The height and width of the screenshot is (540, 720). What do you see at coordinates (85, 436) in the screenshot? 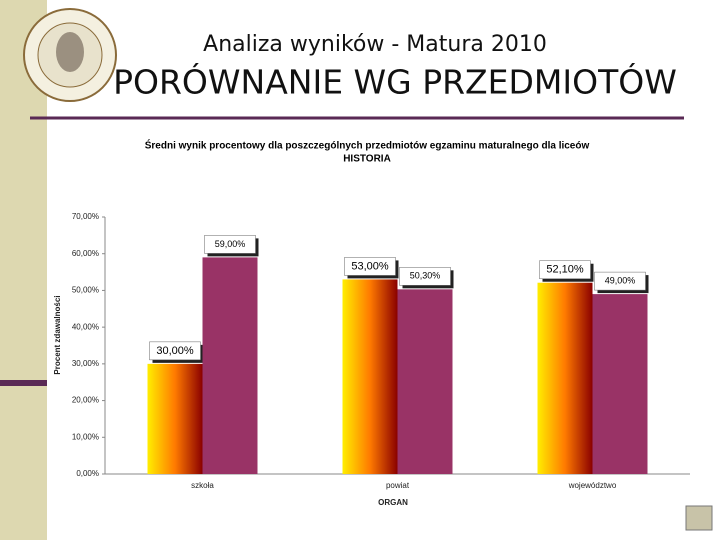
I see `y-tick-label: 10,00%` at bounding box center [85, 436].